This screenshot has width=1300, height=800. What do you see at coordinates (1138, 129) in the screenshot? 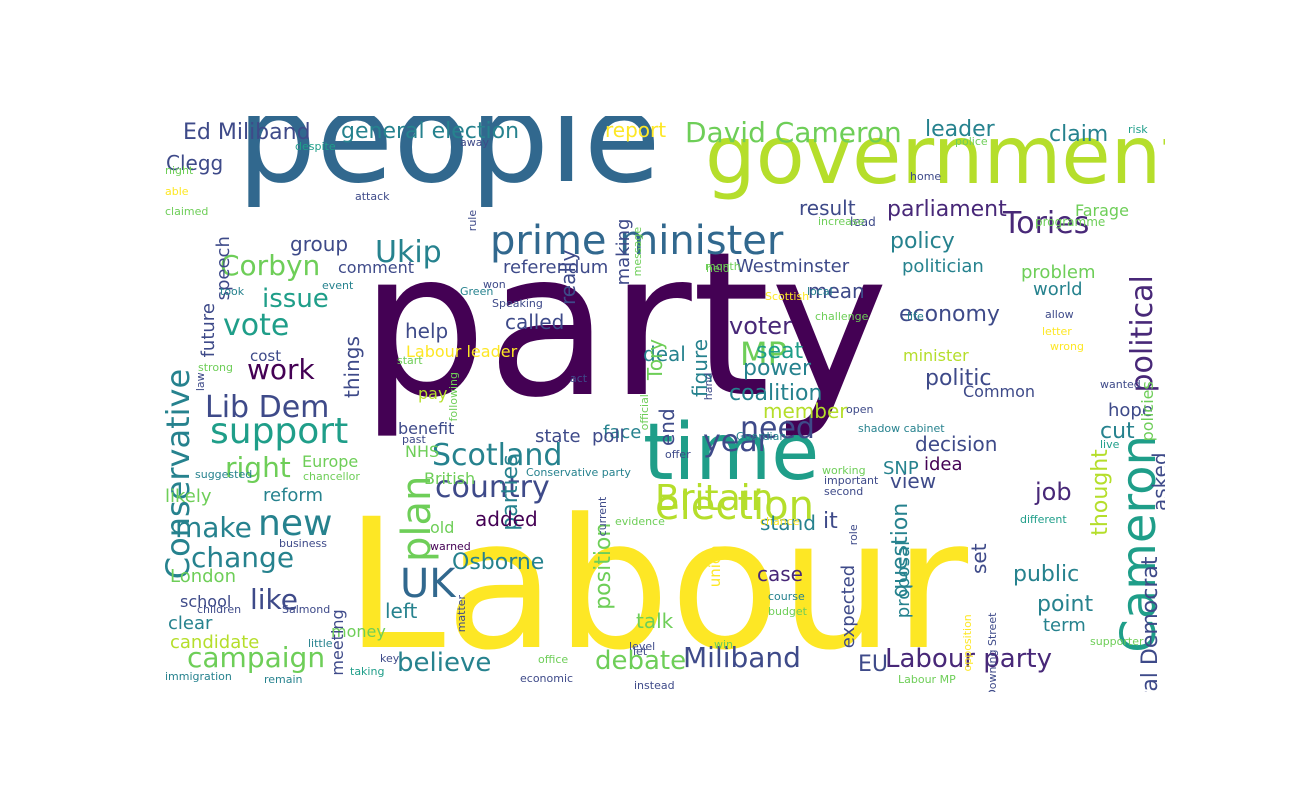
I see `word-risk: risk` at bounding box center [1138, 129].